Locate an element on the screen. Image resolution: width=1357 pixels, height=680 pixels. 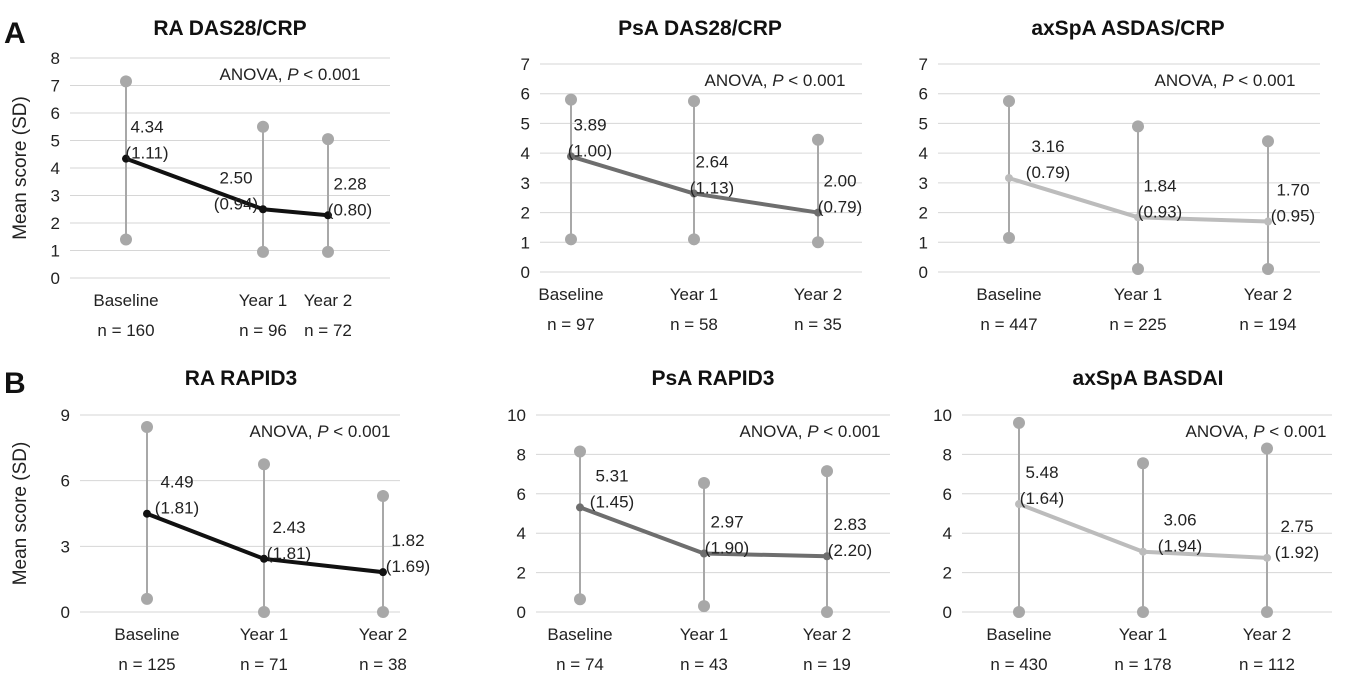
sd-data-label: (2.20) is located at coordinates (850, 550).